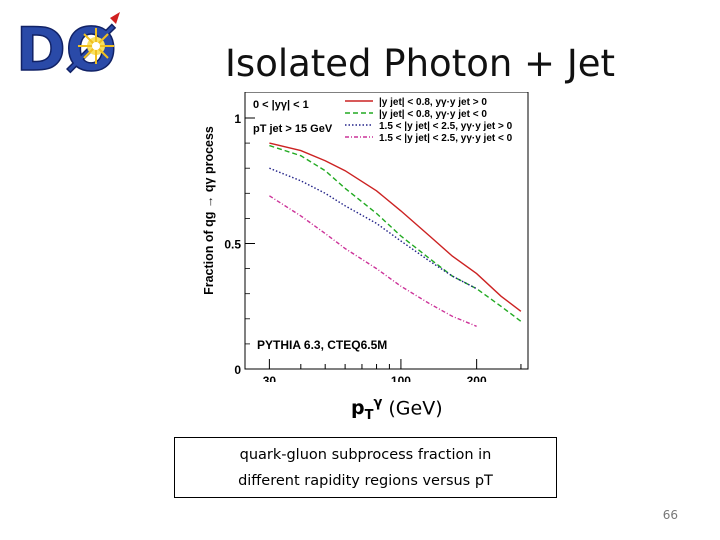  Describe the element at coordinates (209, 210) in the screenshot. I see `y-axis-title: Fraction of qg → qγ process` at that location.